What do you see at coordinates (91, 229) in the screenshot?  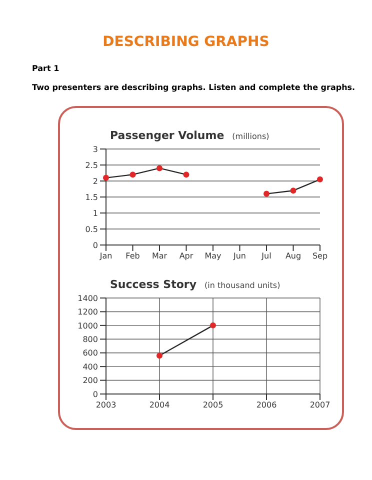 I see `y-tick-label: 0.5` at bounding box center [91, 229].